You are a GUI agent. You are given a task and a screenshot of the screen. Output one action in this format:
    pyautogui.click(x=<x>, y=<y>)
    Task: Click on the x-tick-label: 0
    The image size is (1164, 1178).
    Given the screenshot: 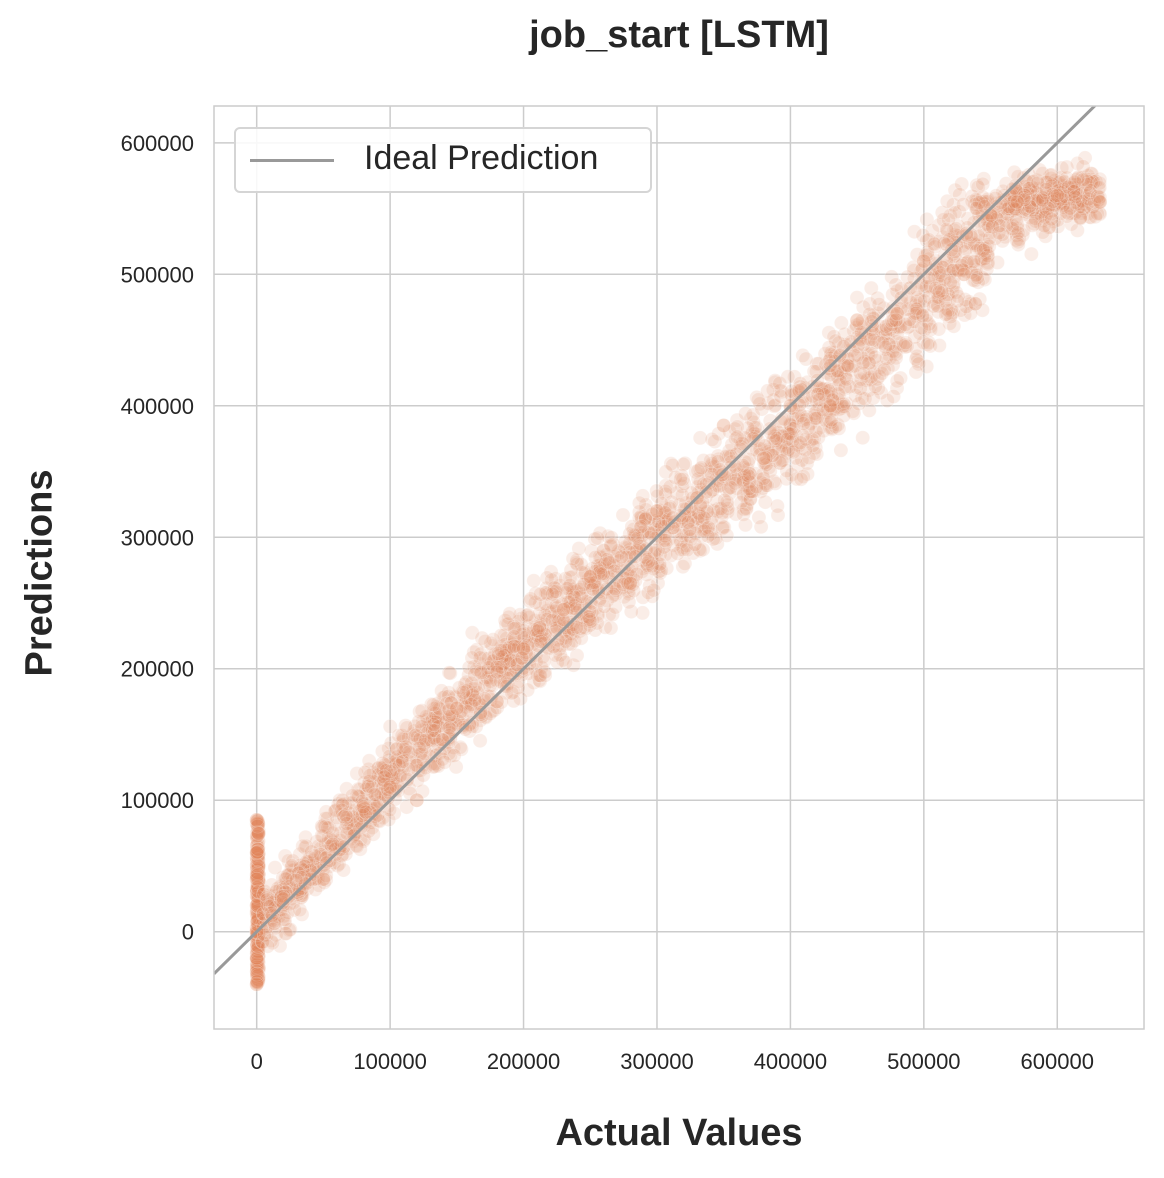 What is the action you would take?
    pyautogui.click(x=257, y=1061)
    